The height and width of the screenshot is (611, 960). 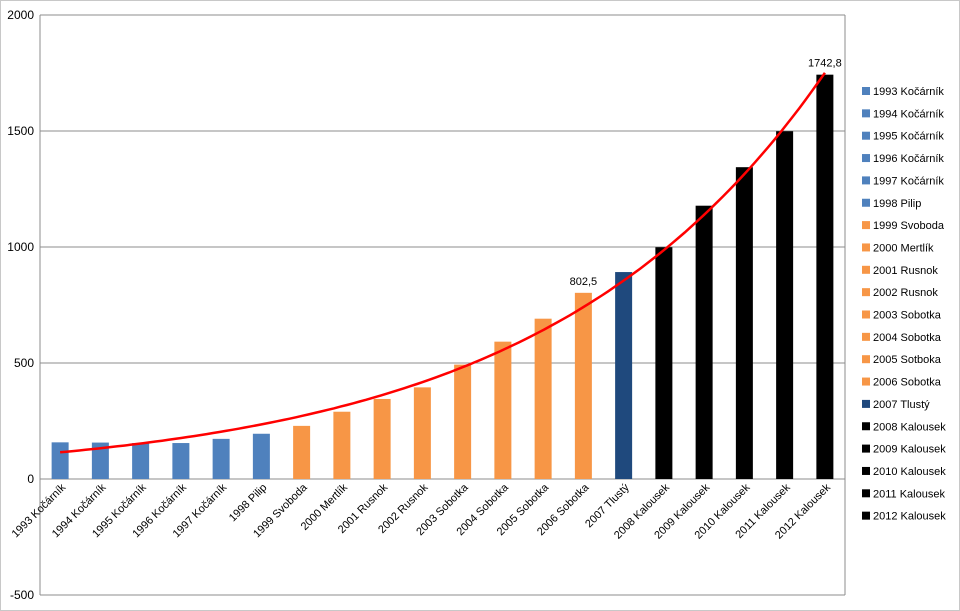 I want to click on legend-label: 1995 Kočárník, so click(x=908, y=137).